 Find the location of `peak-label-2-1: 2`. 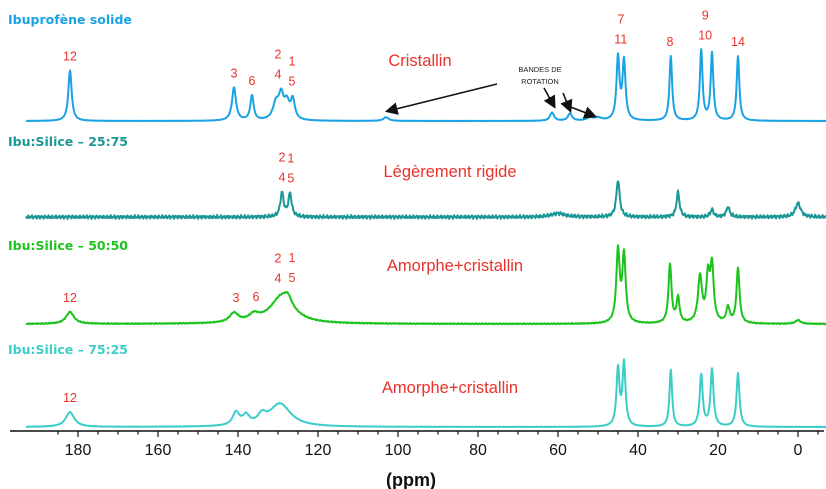

peak-label-2-1: 2 is located at coordinates (282, 158).